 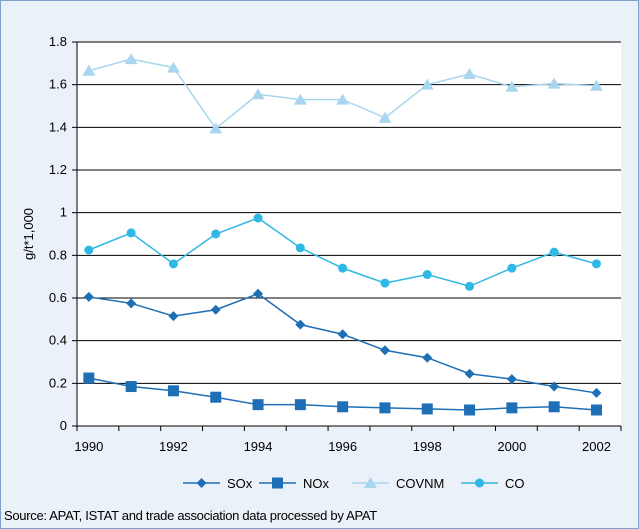 What do you see at coordinates (596, 446) in the screenshot?
I see `x-tick-label: 2002` at bounding box center [596, 446].